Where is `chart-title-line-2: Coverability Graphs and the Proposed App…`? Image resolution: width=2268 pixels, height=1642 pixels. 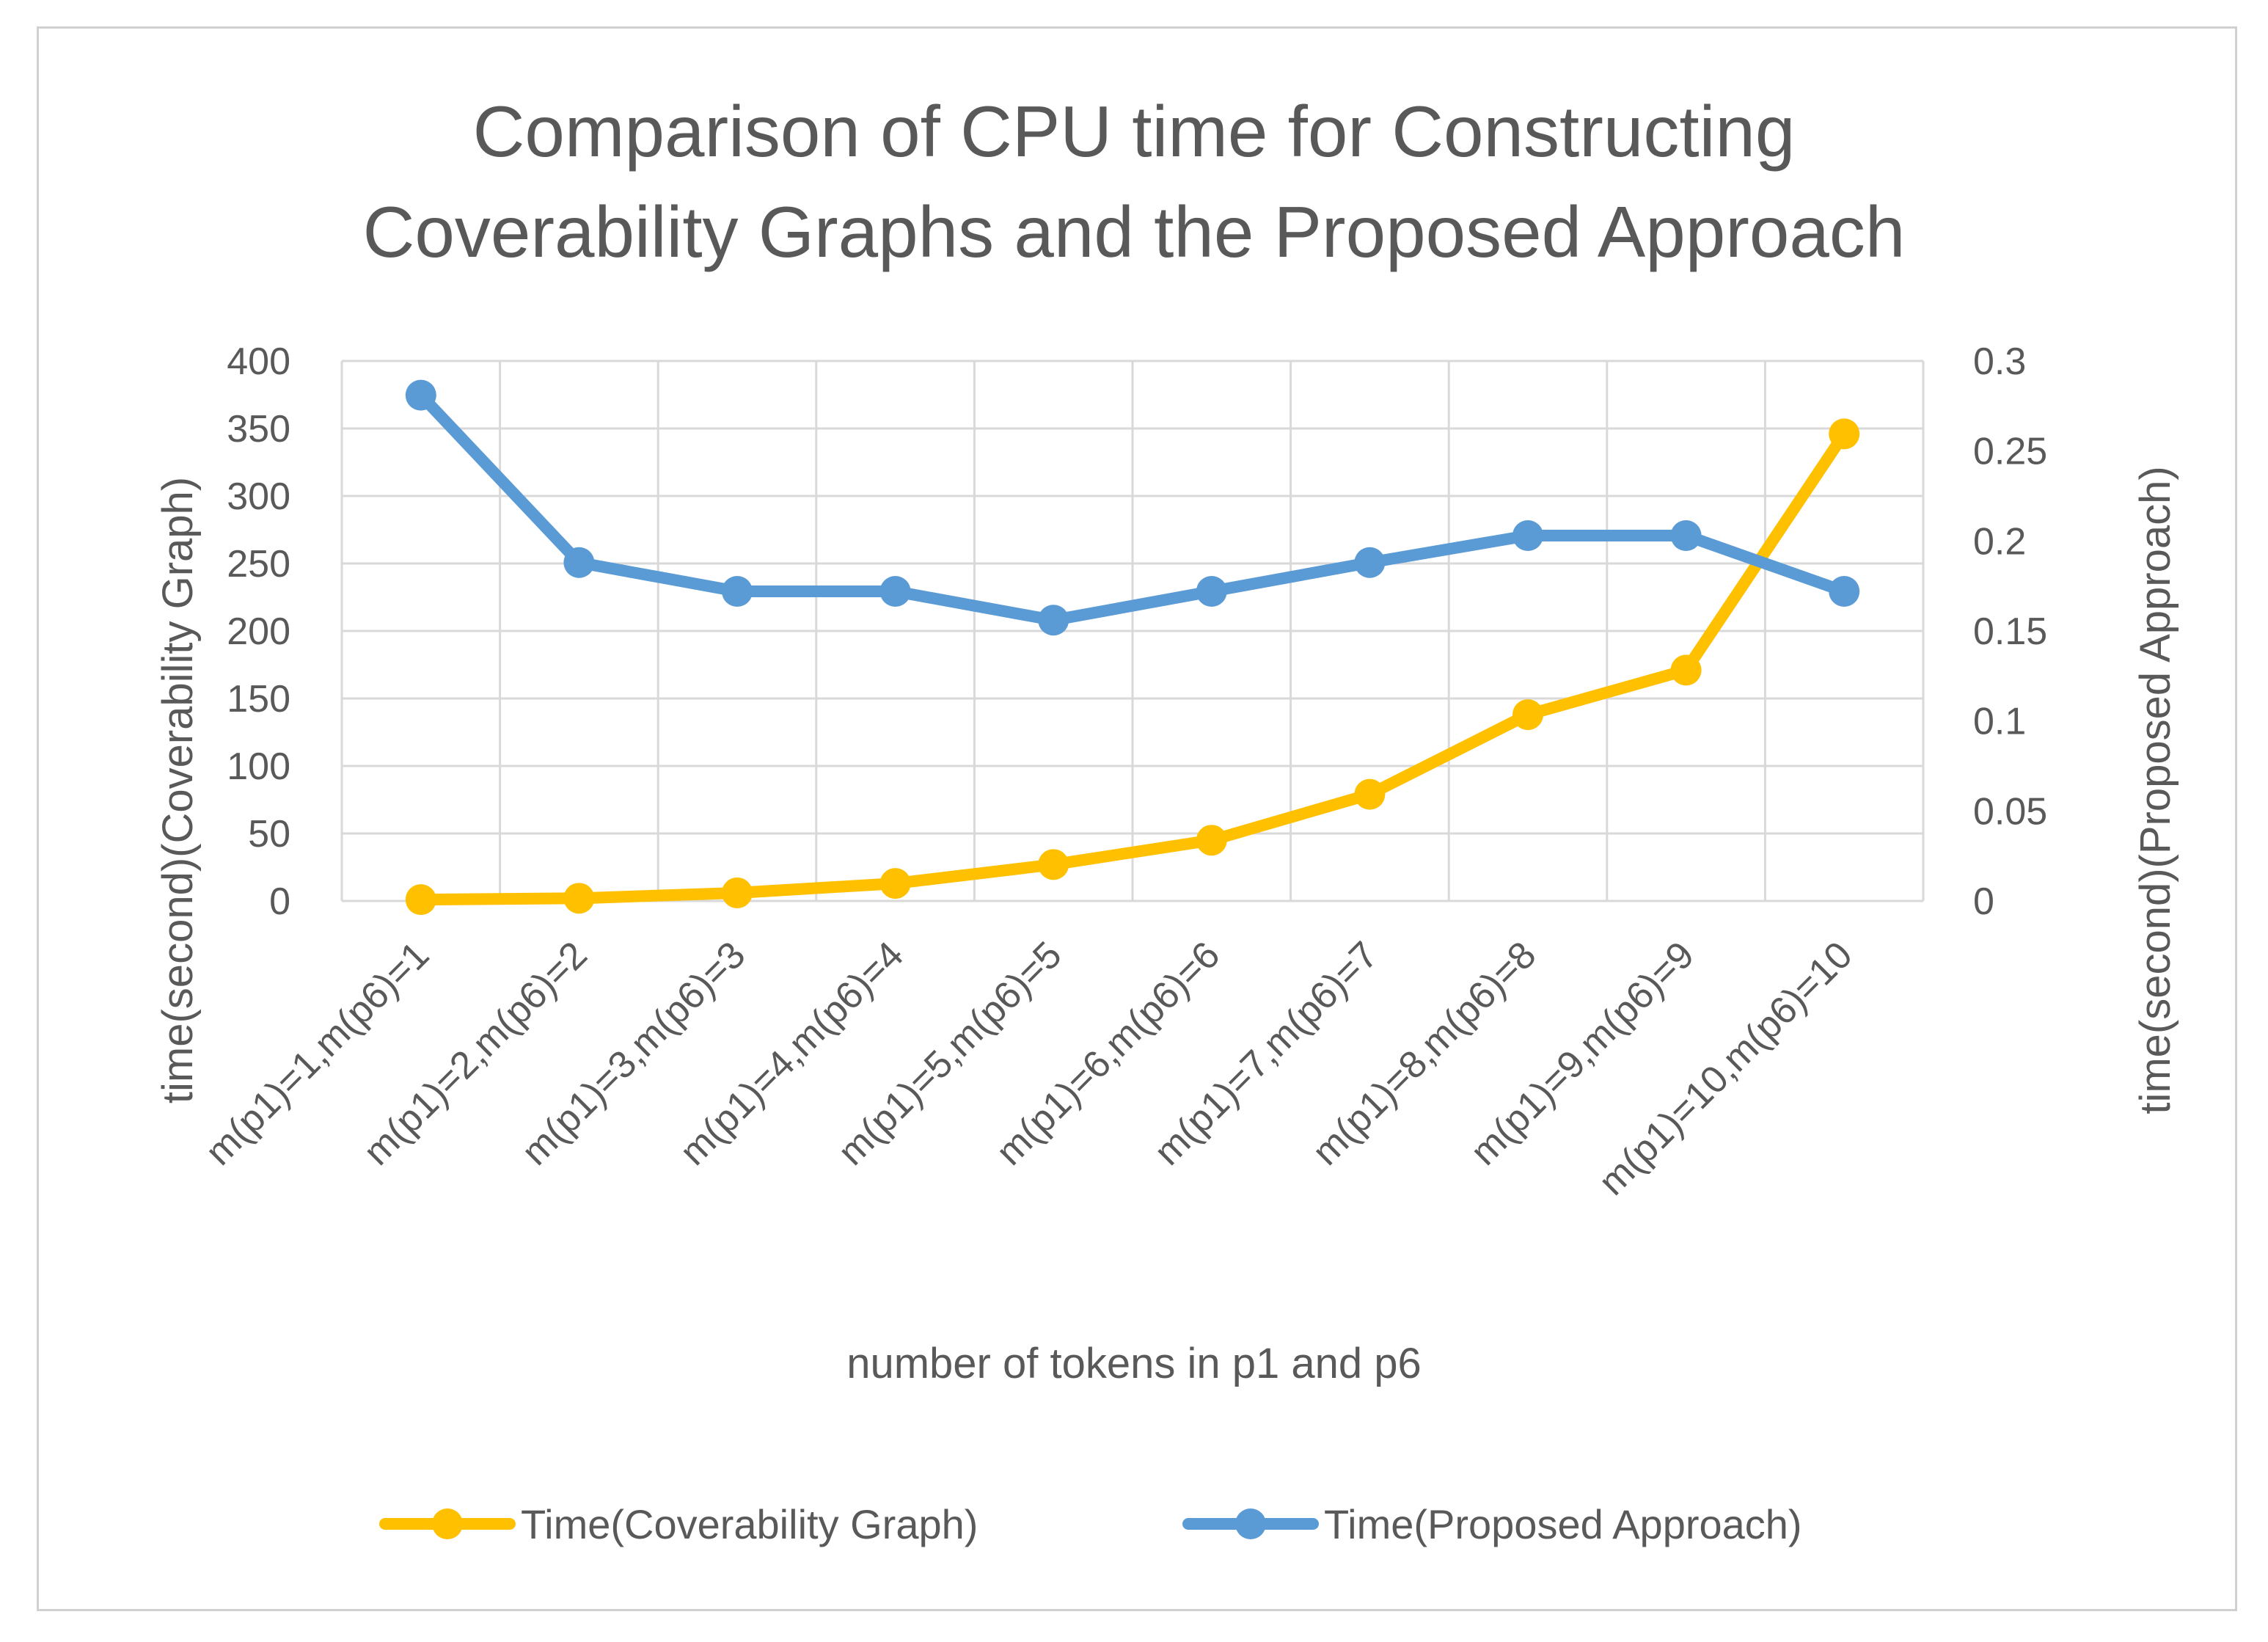 chart-title-line-2: Coverability Graphs and the Proposed App… is located at coordinates (1135, 231).